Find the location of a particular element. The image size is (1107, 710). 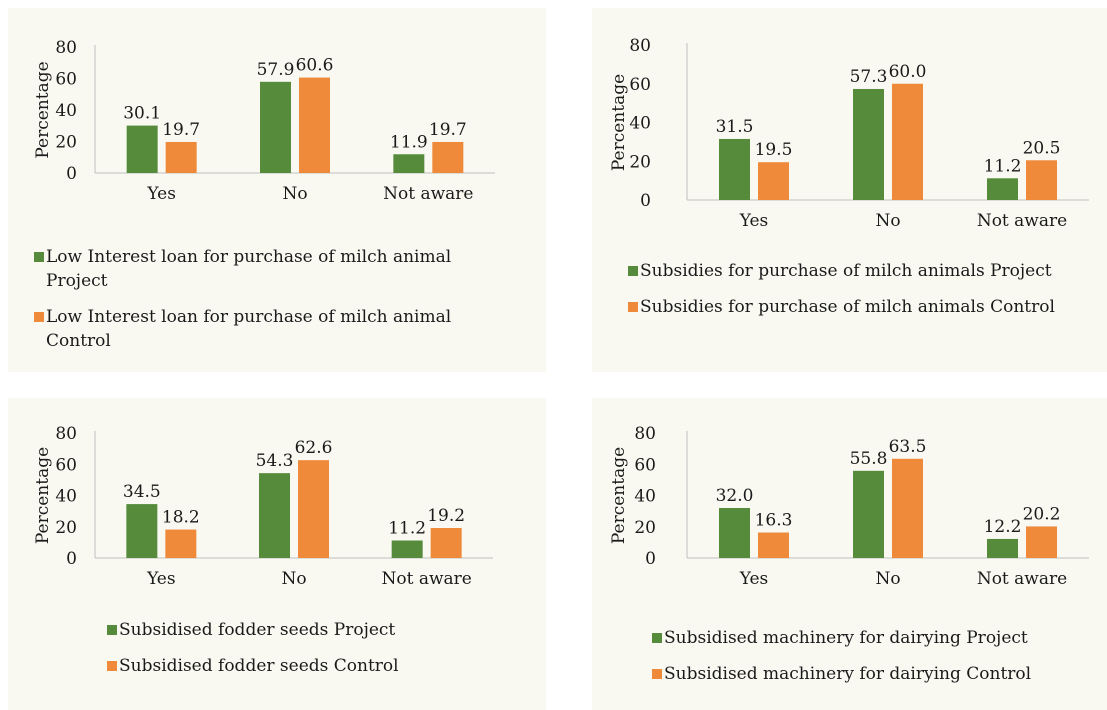

data-label: 19.5 is located at coordinates (774, 150).